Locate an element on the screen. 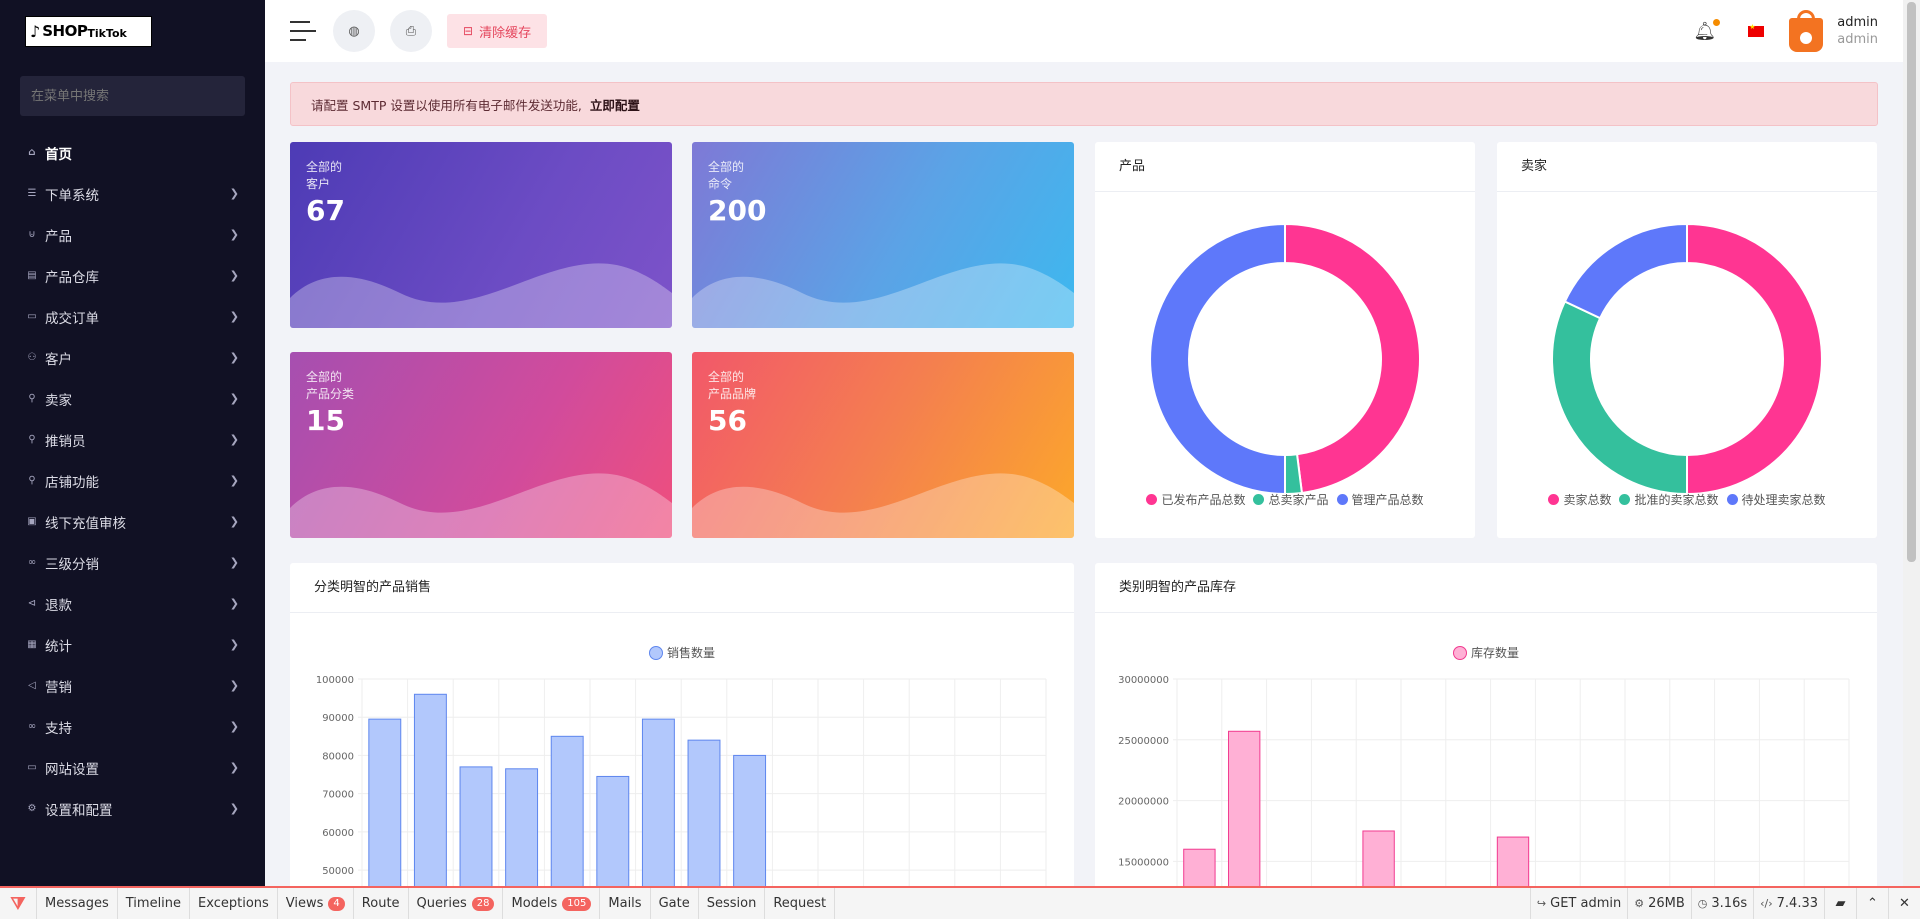 Image resolution: width=1920 pixels, height=919 pixels. debug-tab-label: Route is located at coordinates (380, 903).